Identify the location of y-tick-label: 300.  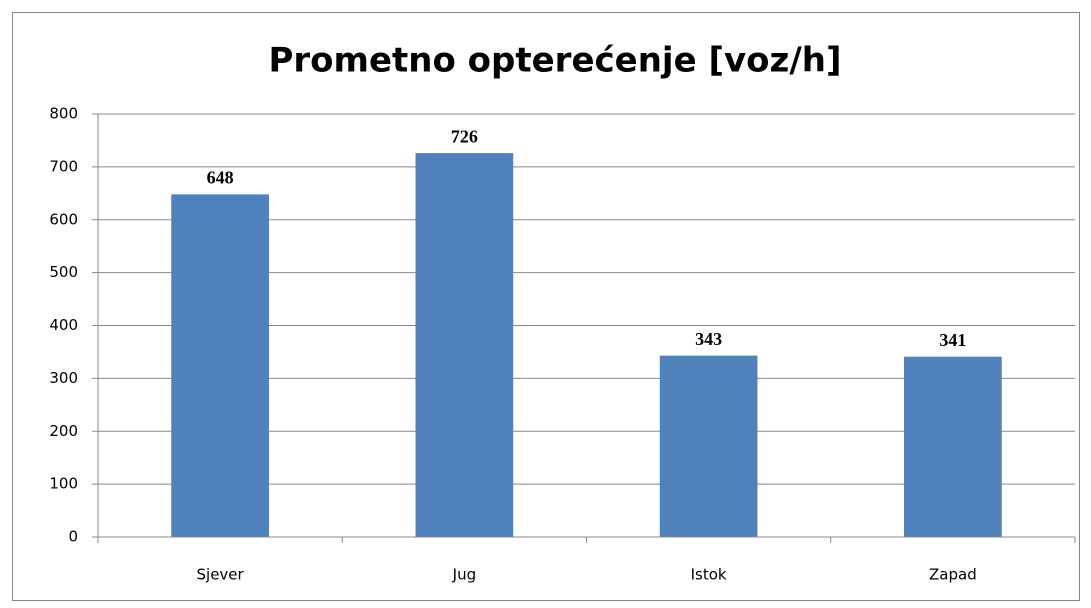
(63, 378).